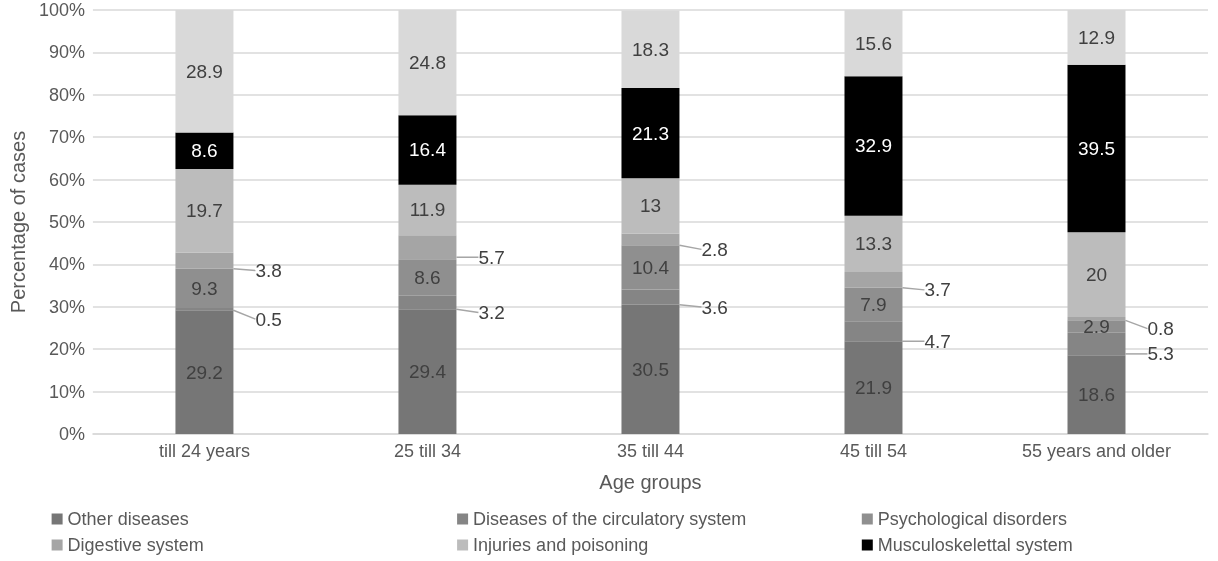 This screenshot has width=1218, height=561. I want to click on data-label: 9.3, so click(204, 288).